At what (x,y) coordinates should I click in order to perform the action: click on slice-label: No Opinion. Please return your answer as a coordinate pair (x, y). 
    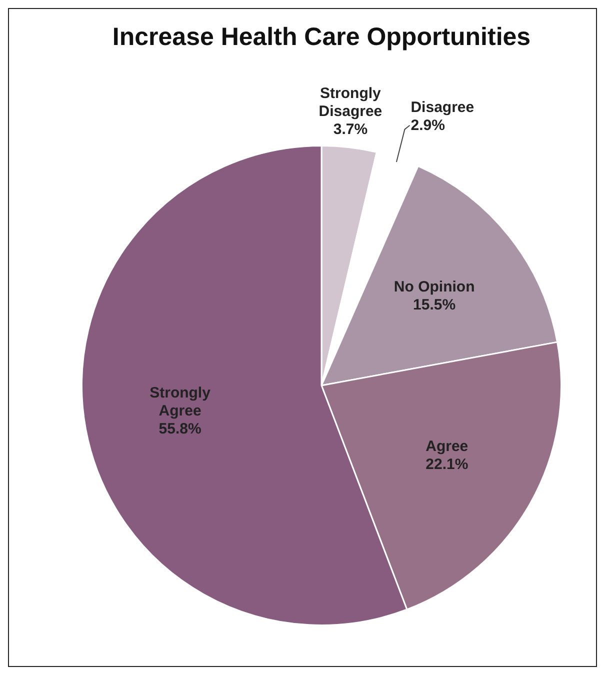
    Looking at the image, I should click on (434, 287).